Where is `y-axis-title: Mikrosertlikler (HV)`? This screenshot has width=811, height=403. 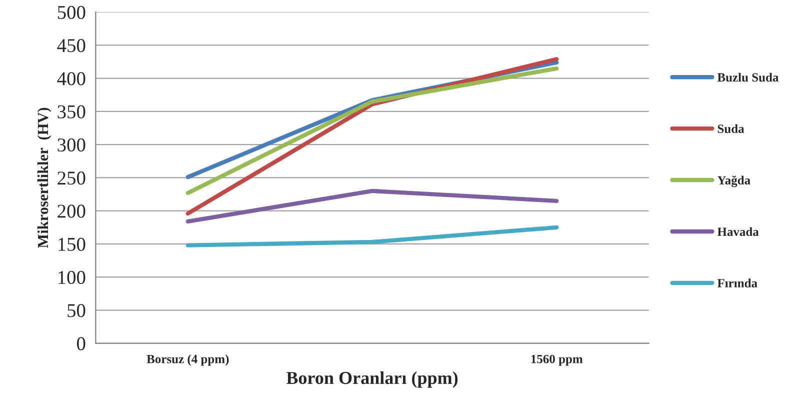 y-axis-title: Mikrosertlikler (HV) is located at coordinates (44, 178).